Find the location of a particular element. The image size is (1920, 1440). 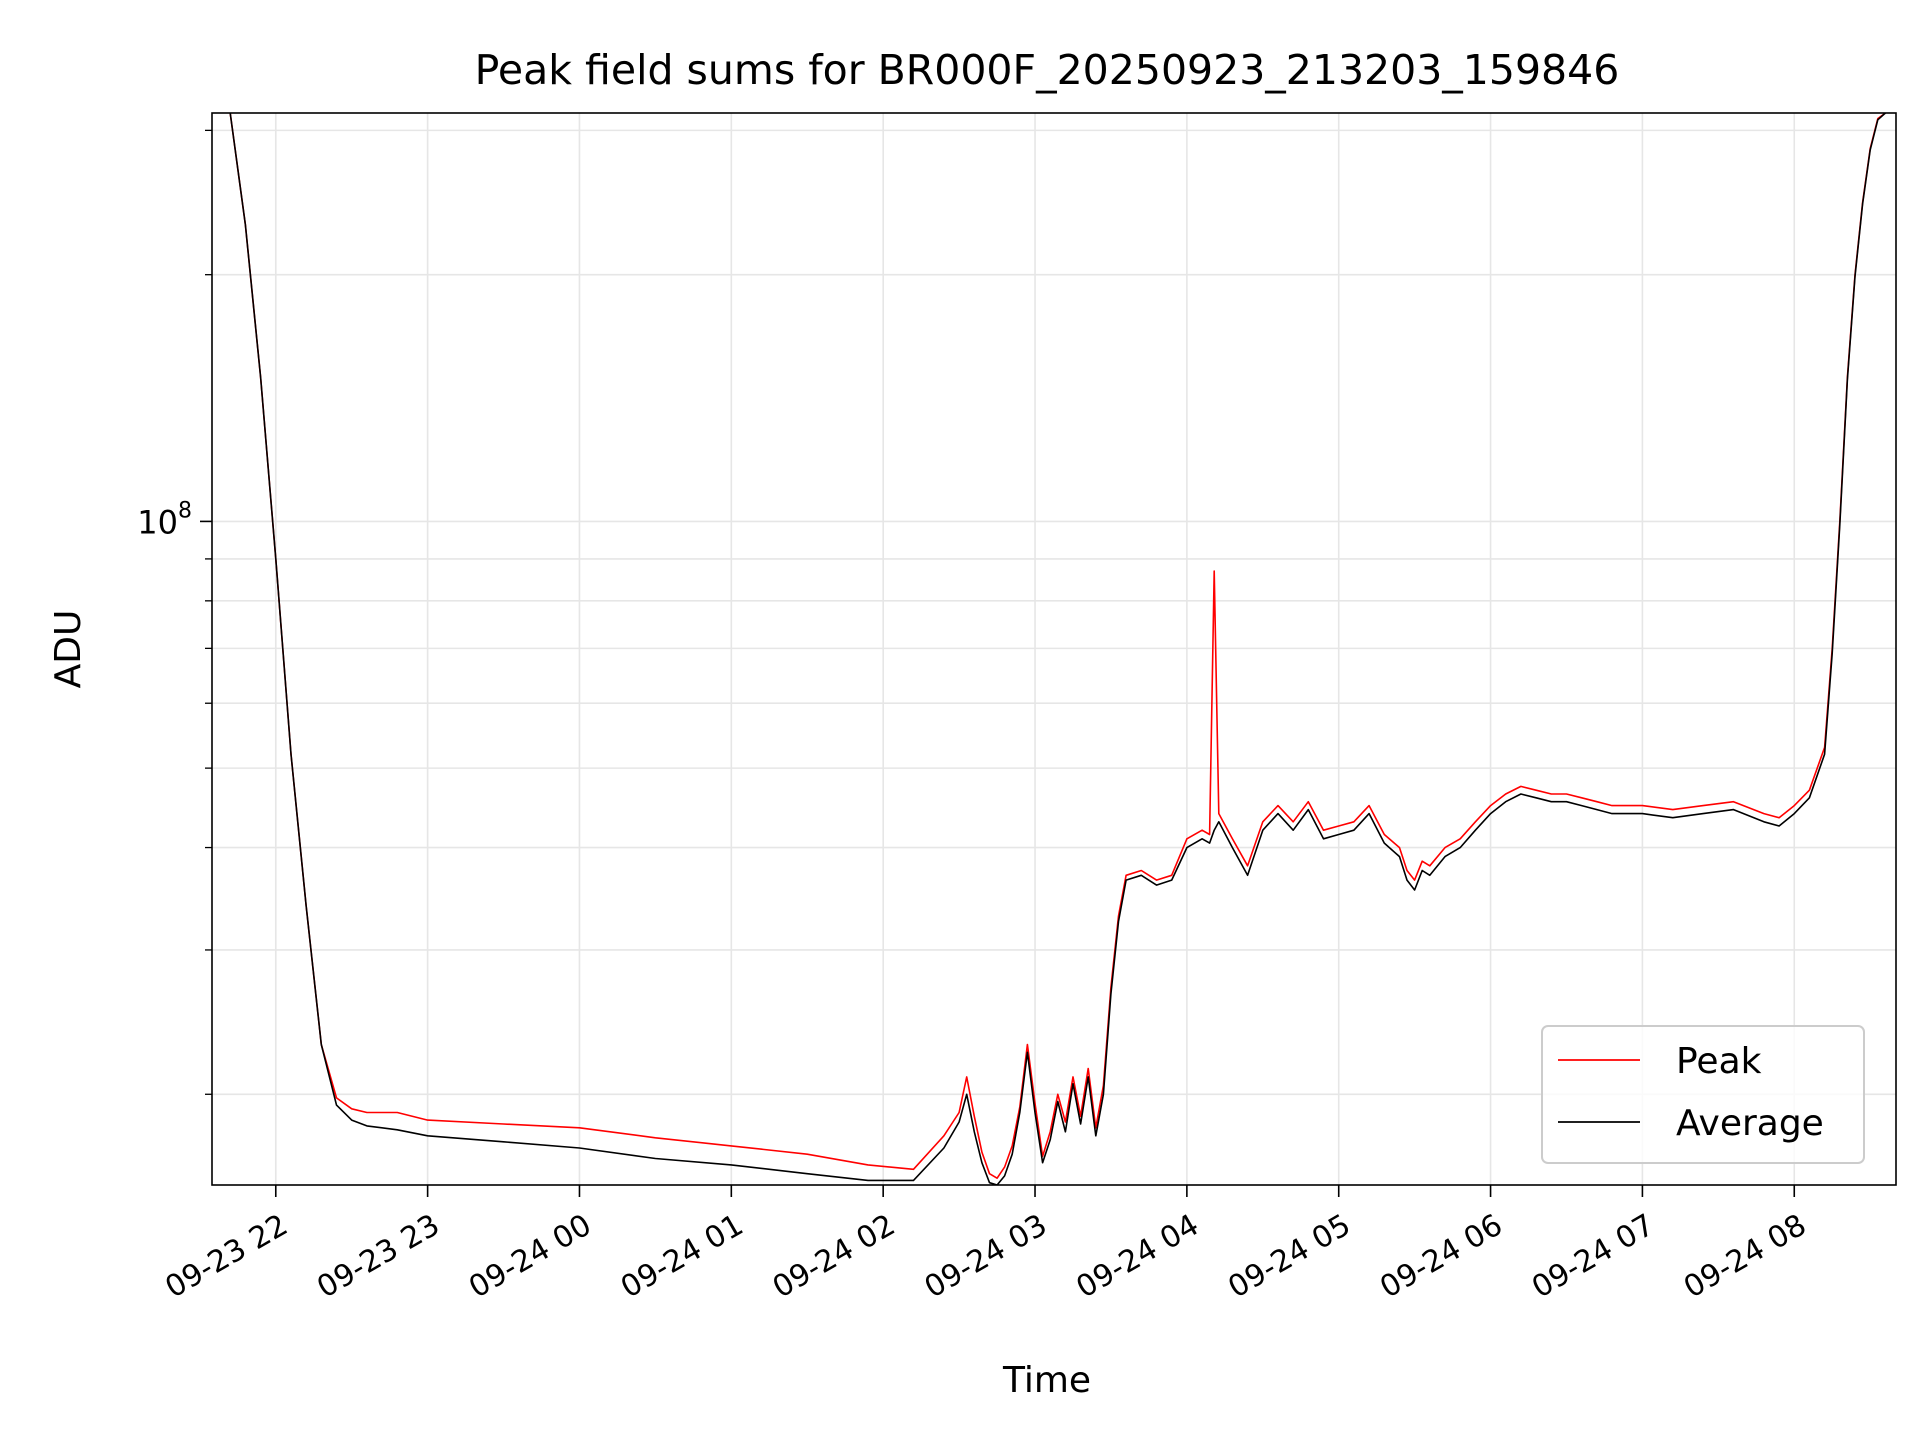

legend: Peak Average is located at coordinates (1703, 1094).